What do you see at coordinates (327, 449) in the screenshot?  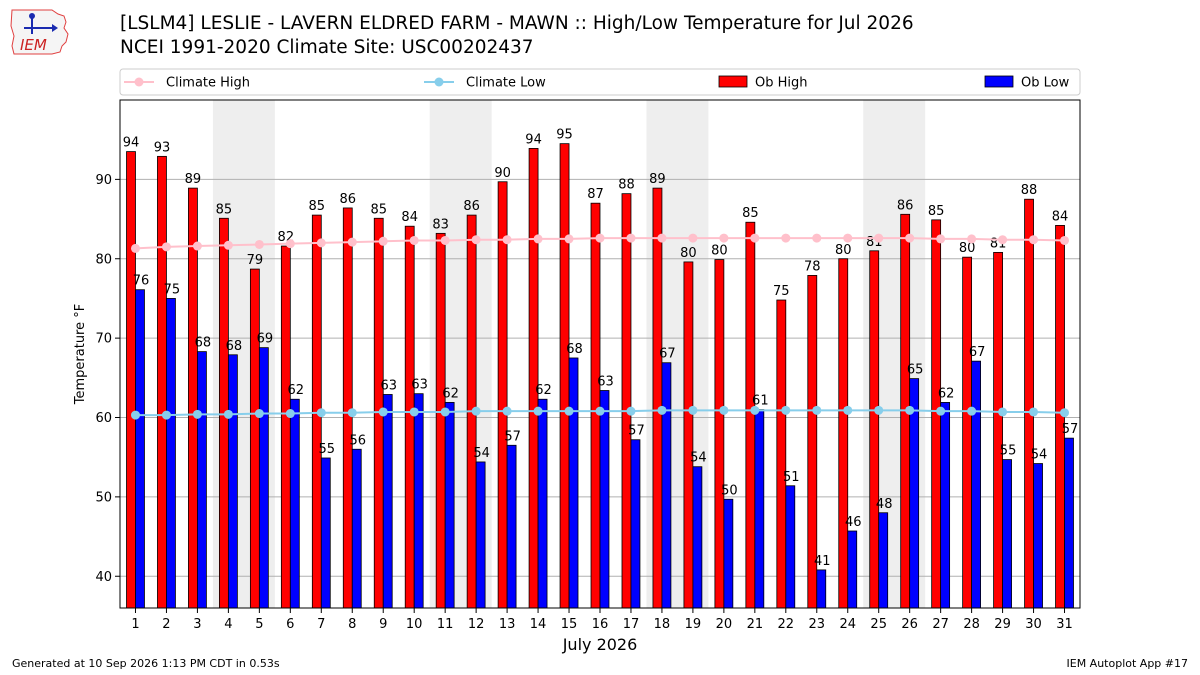 I see `ob-low-label: 55` at bounding box center [327, 449].